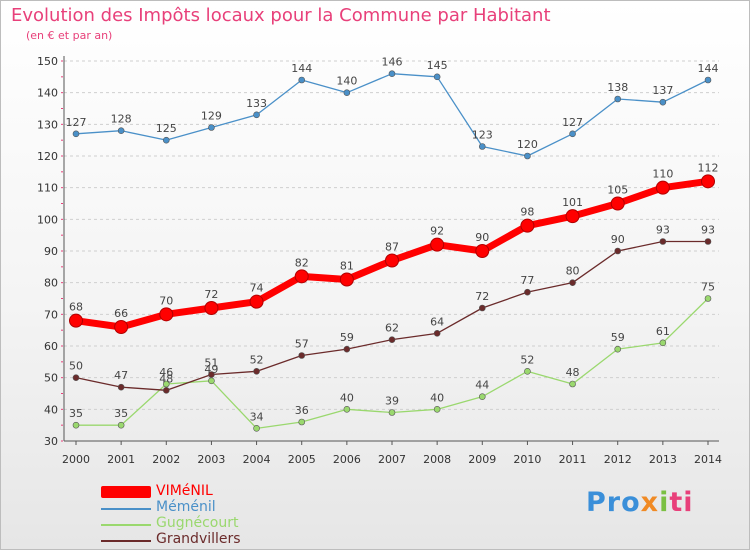 The width and height of the screenshot is (750, 551). Describe the element at coordinates (482, 459) in the screenshot. I see `x-tick-label: 2009` at that location.